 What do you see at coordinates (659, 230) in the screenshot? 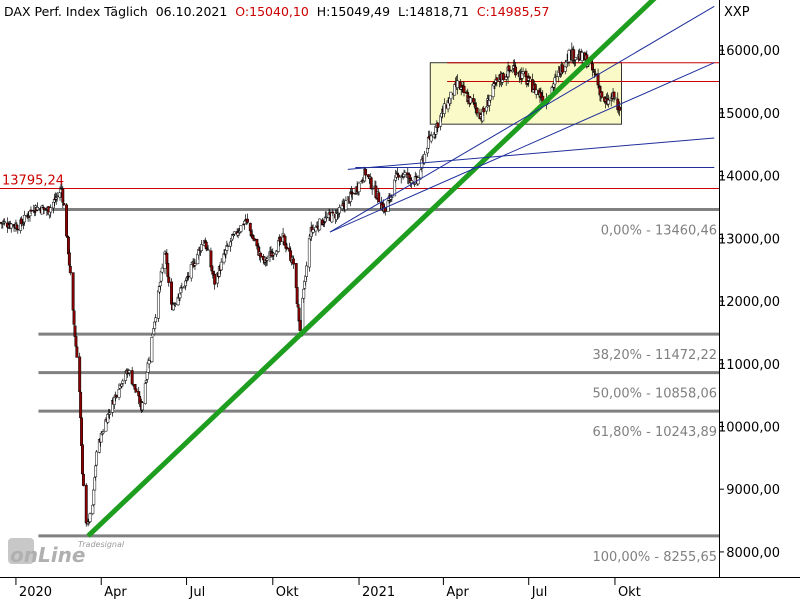
I see `fib-0-label: 0,00% - 13460,46` at bounding box center [659, 230].